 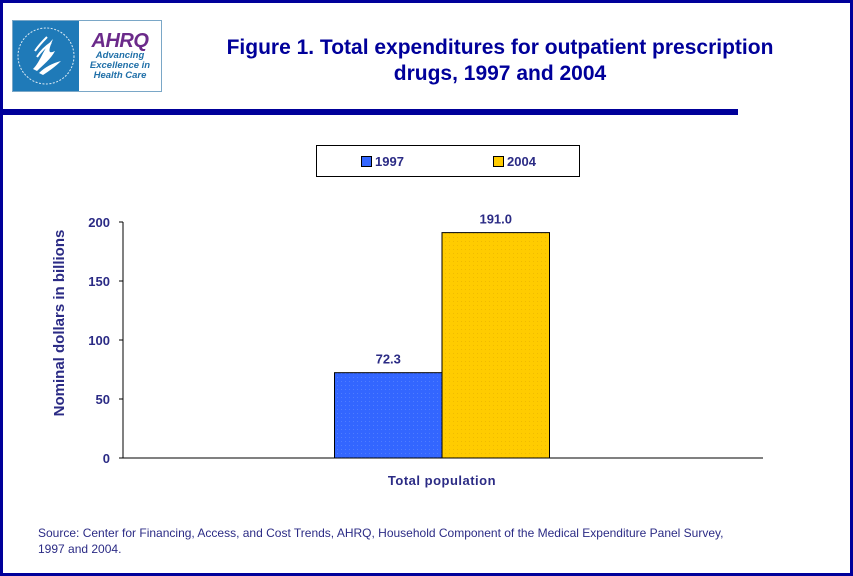 What do you see at coordinates (369, 112) in the screenshot?
I see `title-divider` at bounding box center [369, 112].